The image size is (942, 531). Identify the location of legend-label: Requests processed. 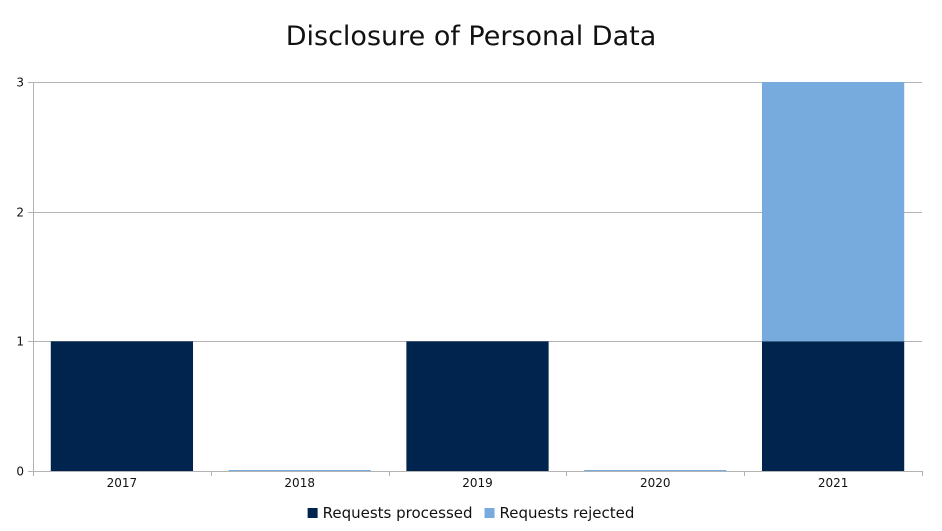
(398, 513).